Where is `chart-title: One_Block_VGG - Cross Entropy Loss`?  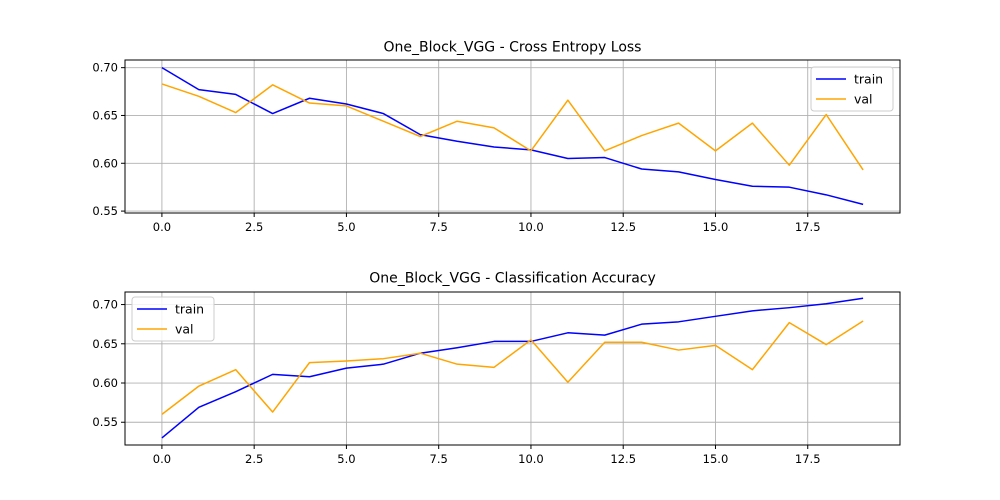
chart-title: One_Block_VGG - Cross Entropy Loss is located at coordinates (513, 48).